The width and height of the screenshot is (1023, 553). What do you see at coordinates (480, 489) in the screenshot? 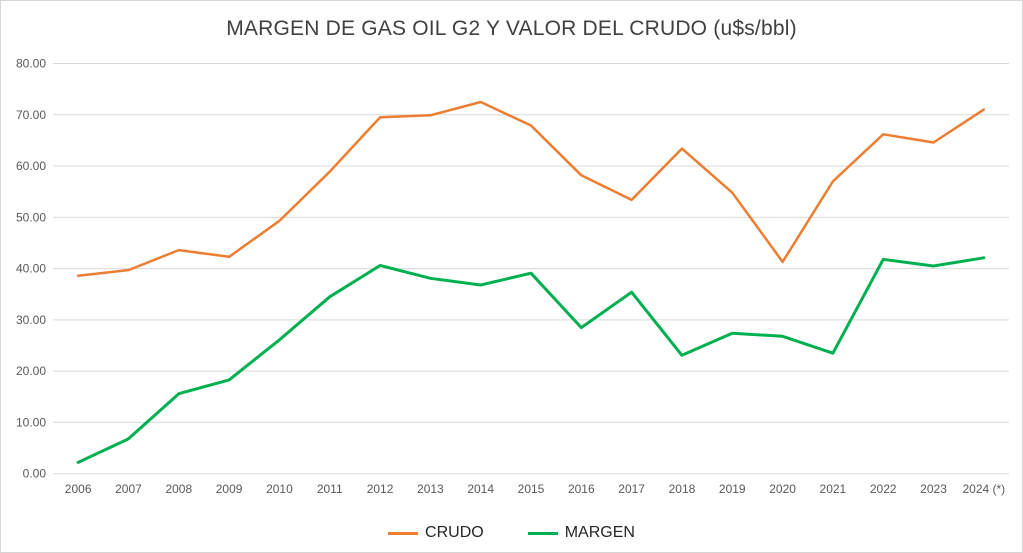
I see `x-axis-tick-label: 2014` at bounding box center [480, 489].